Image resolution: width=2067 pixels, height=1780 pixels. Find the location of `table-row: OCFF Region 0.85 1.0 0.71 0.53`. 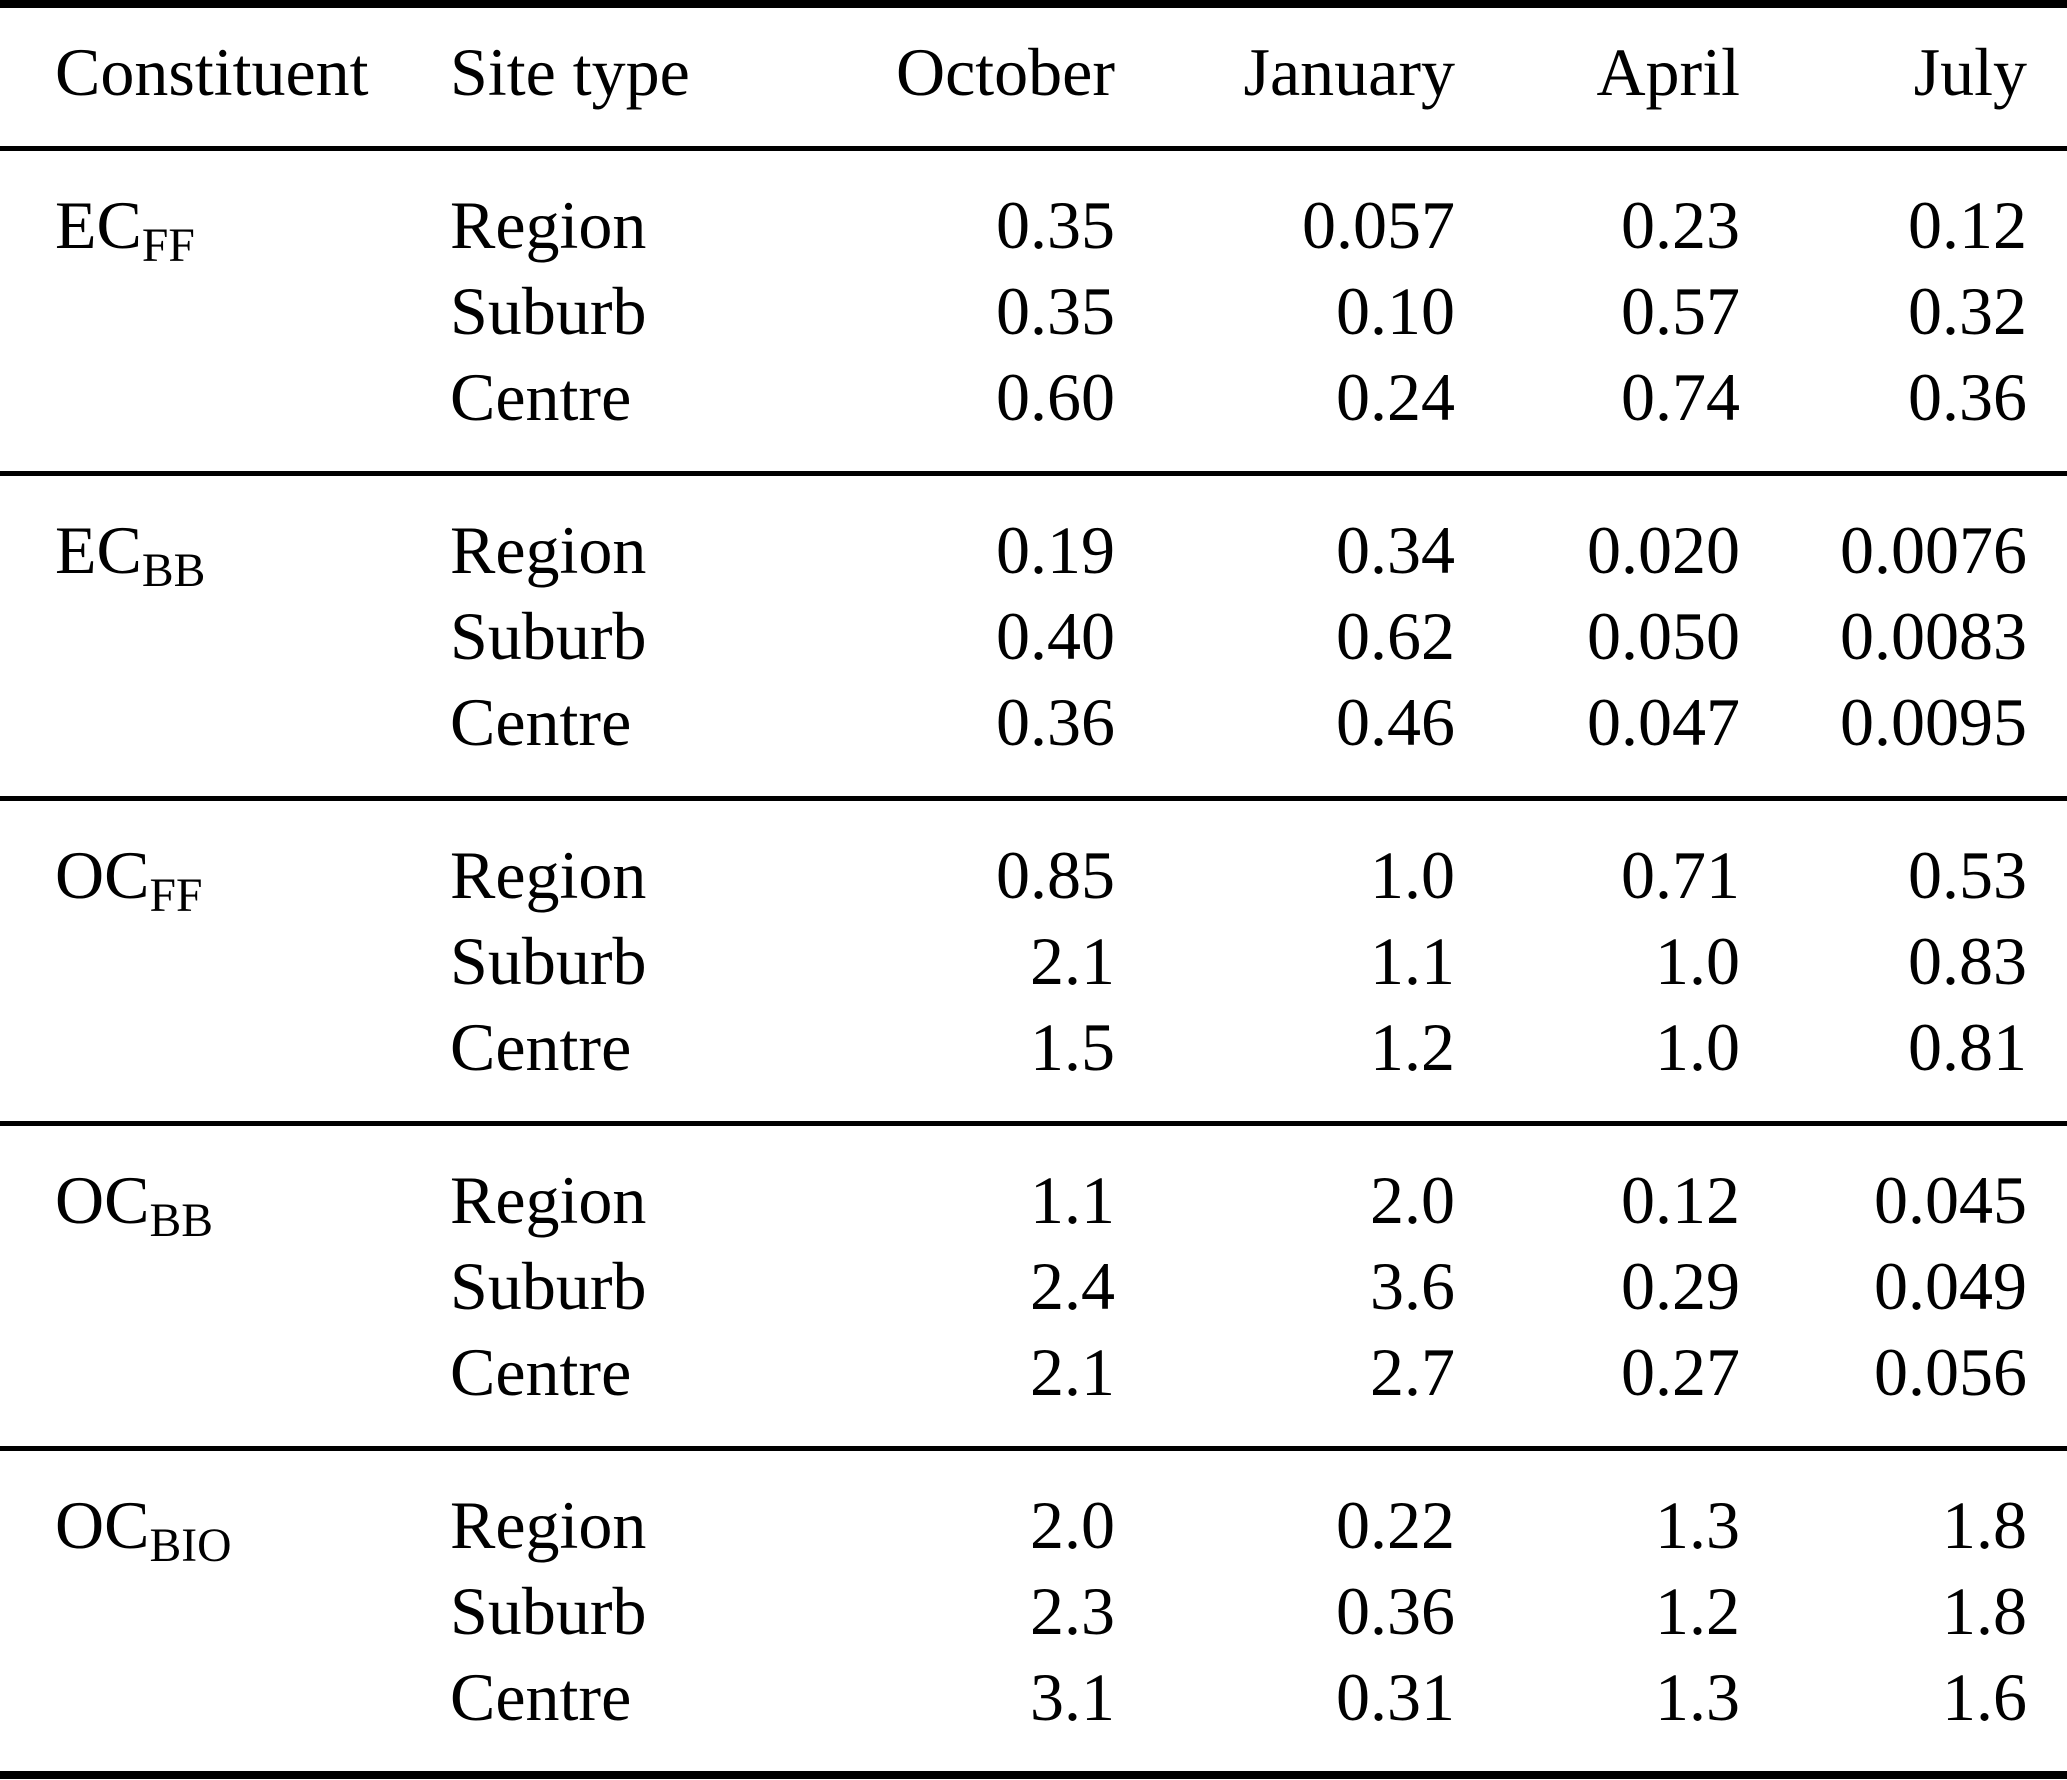

table-row: OCFF Region 0.85 1.0 0.71 0.53 is located at coordinates (1033, 859).